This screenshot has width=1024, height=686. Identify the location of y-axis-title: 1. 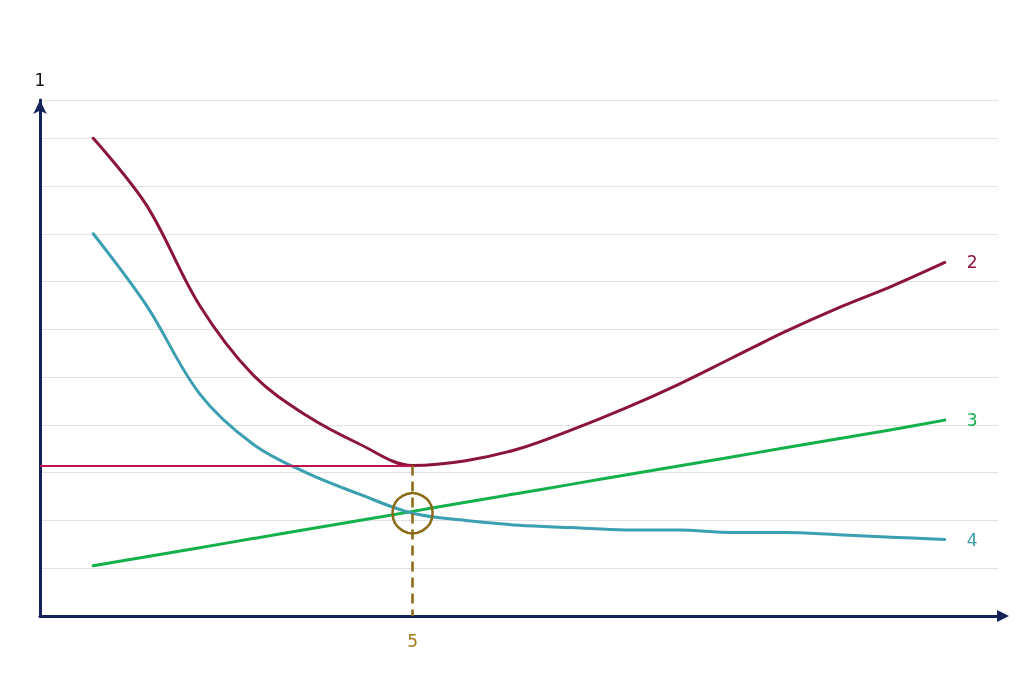
(40, 79).